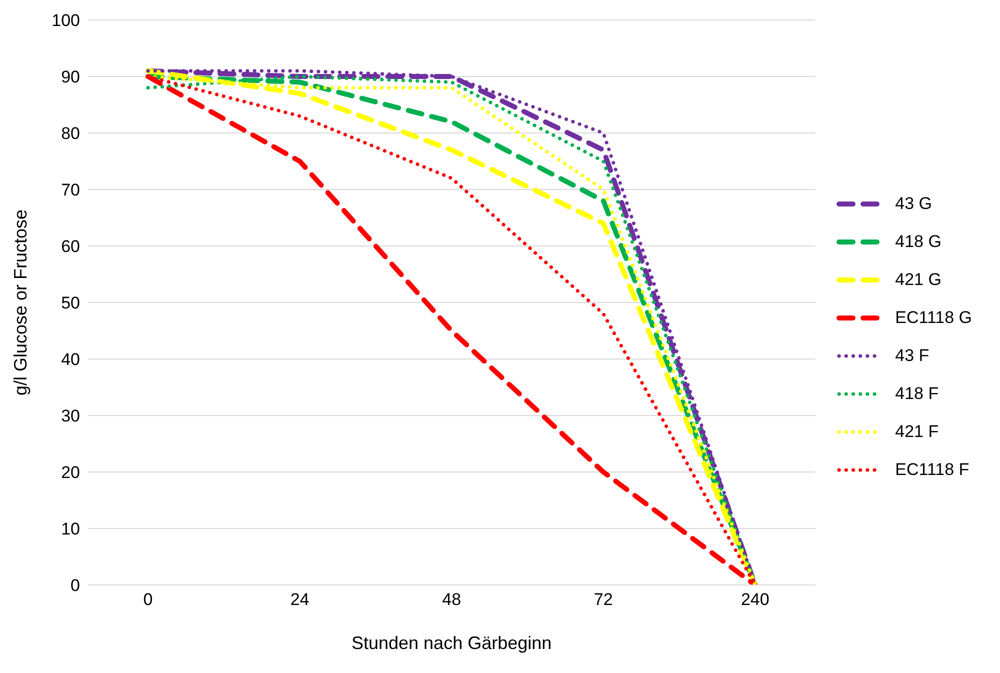  What do you see at coordinates (75, 586) in the screenshot?
I see `y-tick-label: 0` at bounding box center [75, 586].